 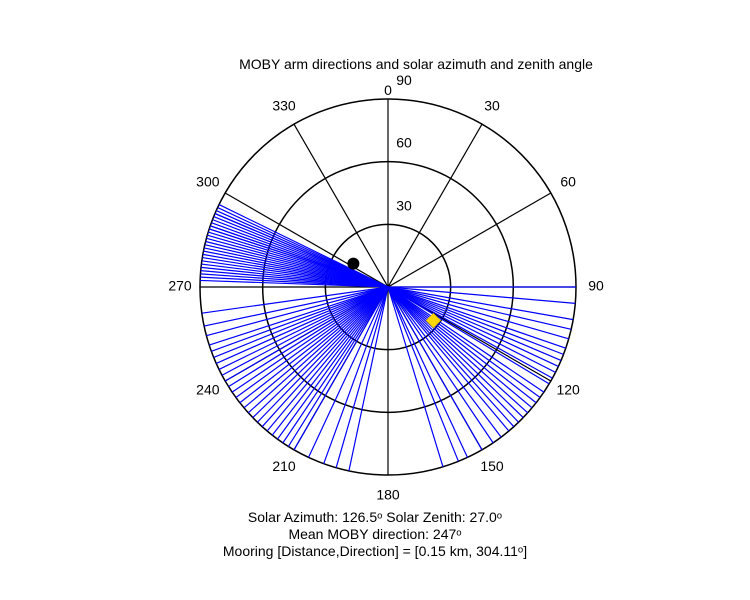 I want to click on markers, so click(x=394, y=293).